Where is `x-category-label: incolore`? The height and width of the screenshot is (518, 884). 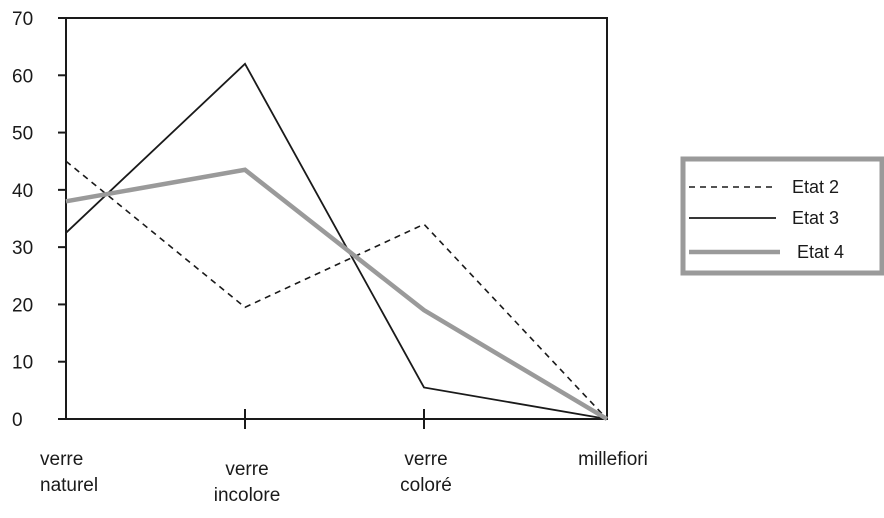
x-category-label: incolore is located at coordinates (247, 495).